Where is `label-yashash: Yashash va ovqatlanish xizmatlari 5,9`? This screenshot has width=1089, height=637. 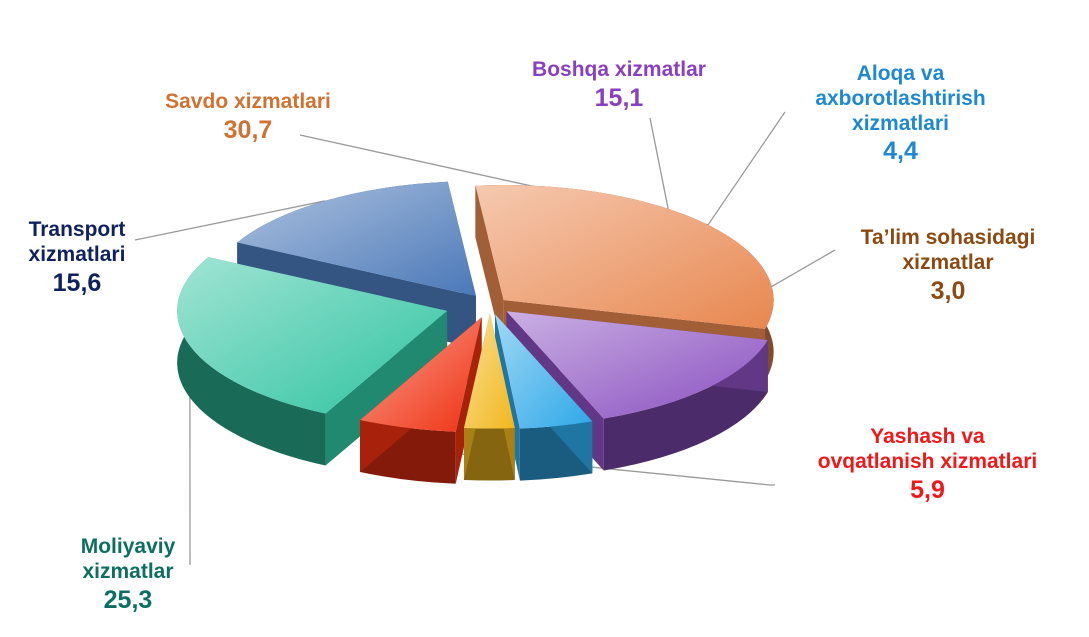
label-yashash: Yashash va ovqatlanish xizmatlari 5,9 is located at coordinates (927, 465).